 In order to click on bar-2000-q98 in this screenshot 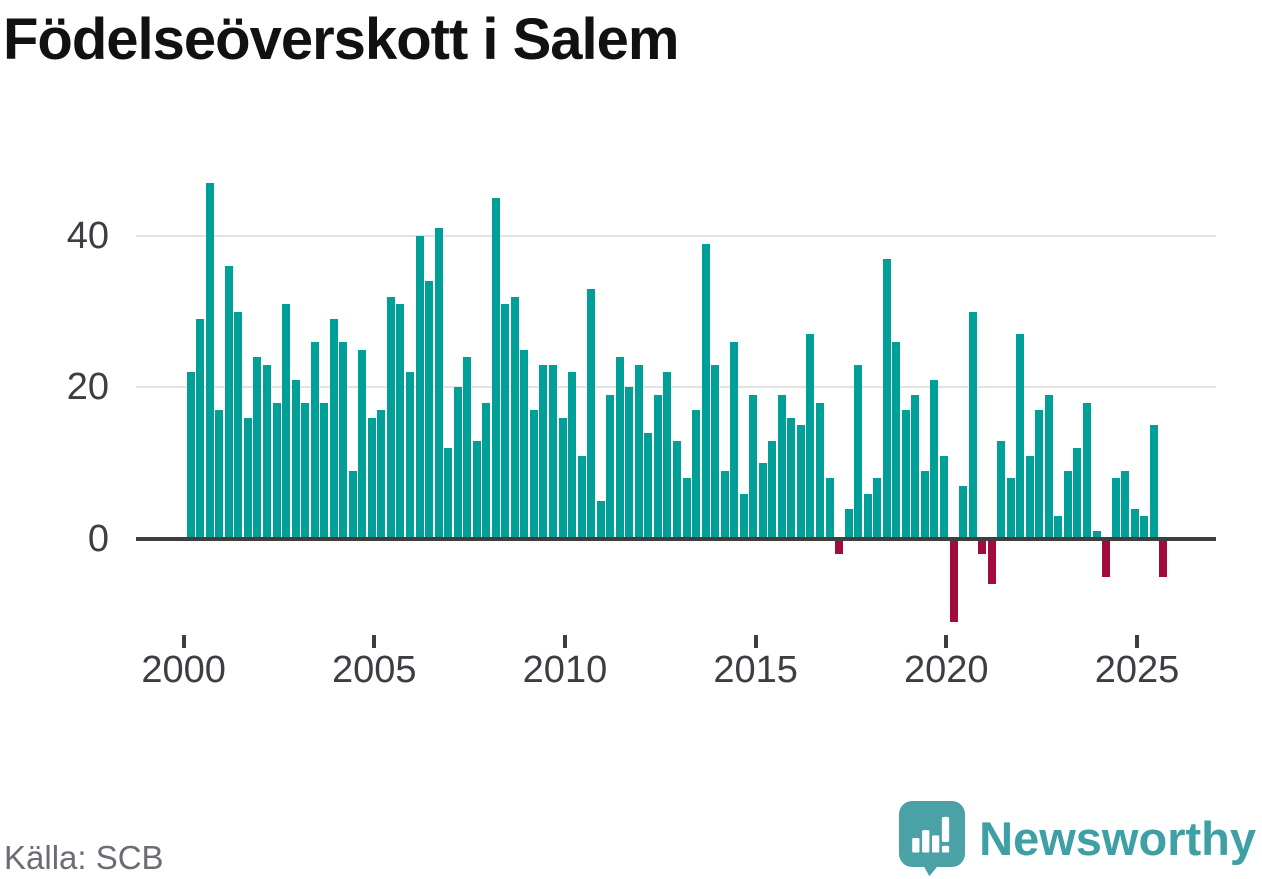, I will do `click(1125, 504)`.